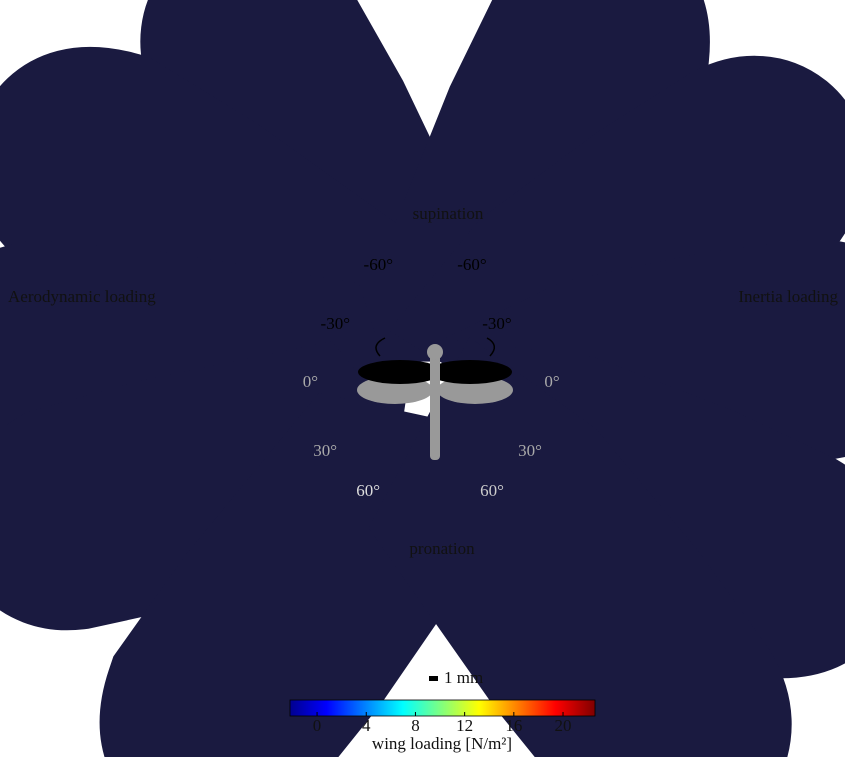 Image resolution: width=845 pixels, height=757 pixels. I want to click on scale-label: 1 mm, so click(463, 677).